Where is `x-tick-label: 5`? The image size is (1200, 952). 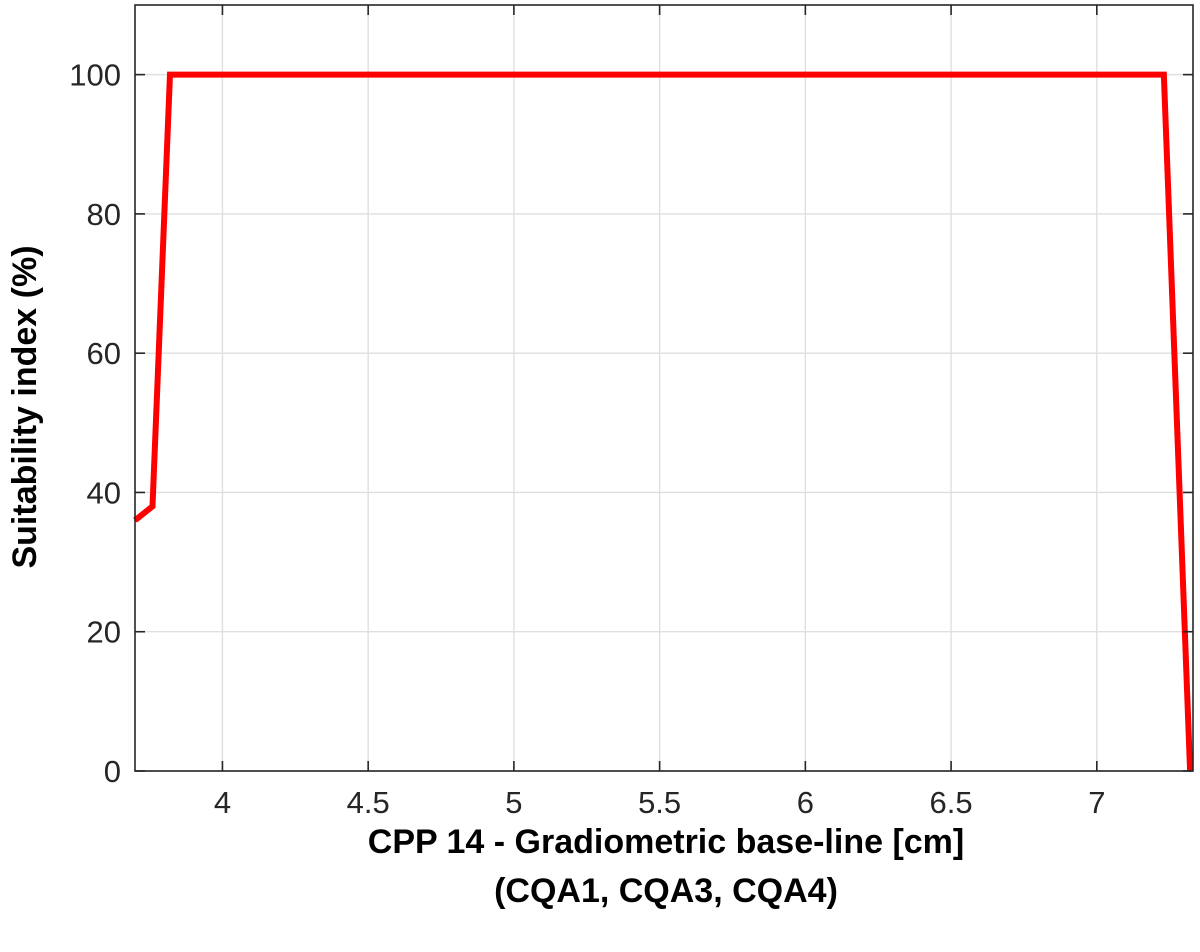 x-tick-label: 5 is located at coordinates (513, 802).